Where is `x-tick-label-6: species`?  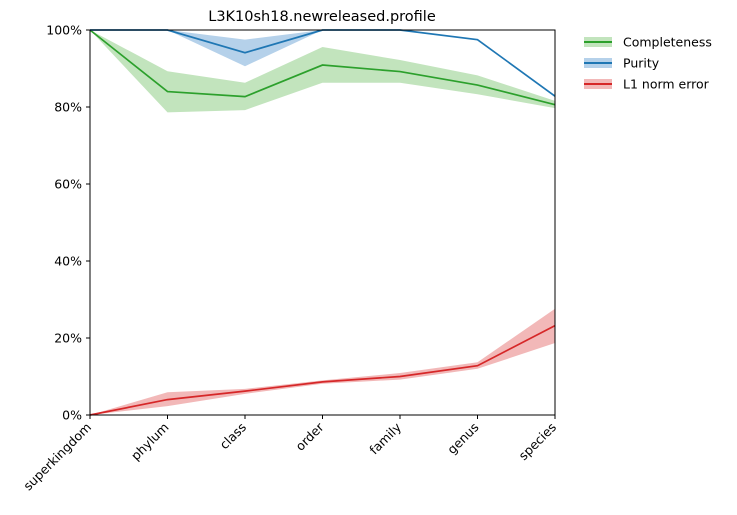
x-tick-label-6: species is located at coordinates (538, 442).